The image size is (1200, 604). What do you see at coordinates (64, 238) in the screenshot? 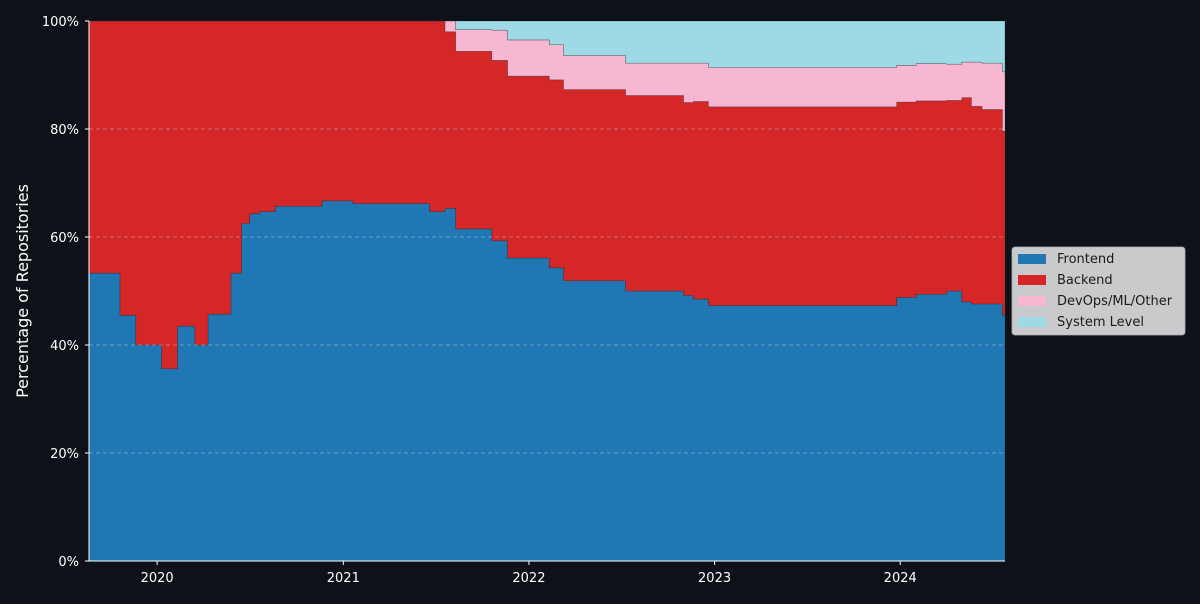
I see `y-tick-label: 60%` at bounding box center [64, 238].